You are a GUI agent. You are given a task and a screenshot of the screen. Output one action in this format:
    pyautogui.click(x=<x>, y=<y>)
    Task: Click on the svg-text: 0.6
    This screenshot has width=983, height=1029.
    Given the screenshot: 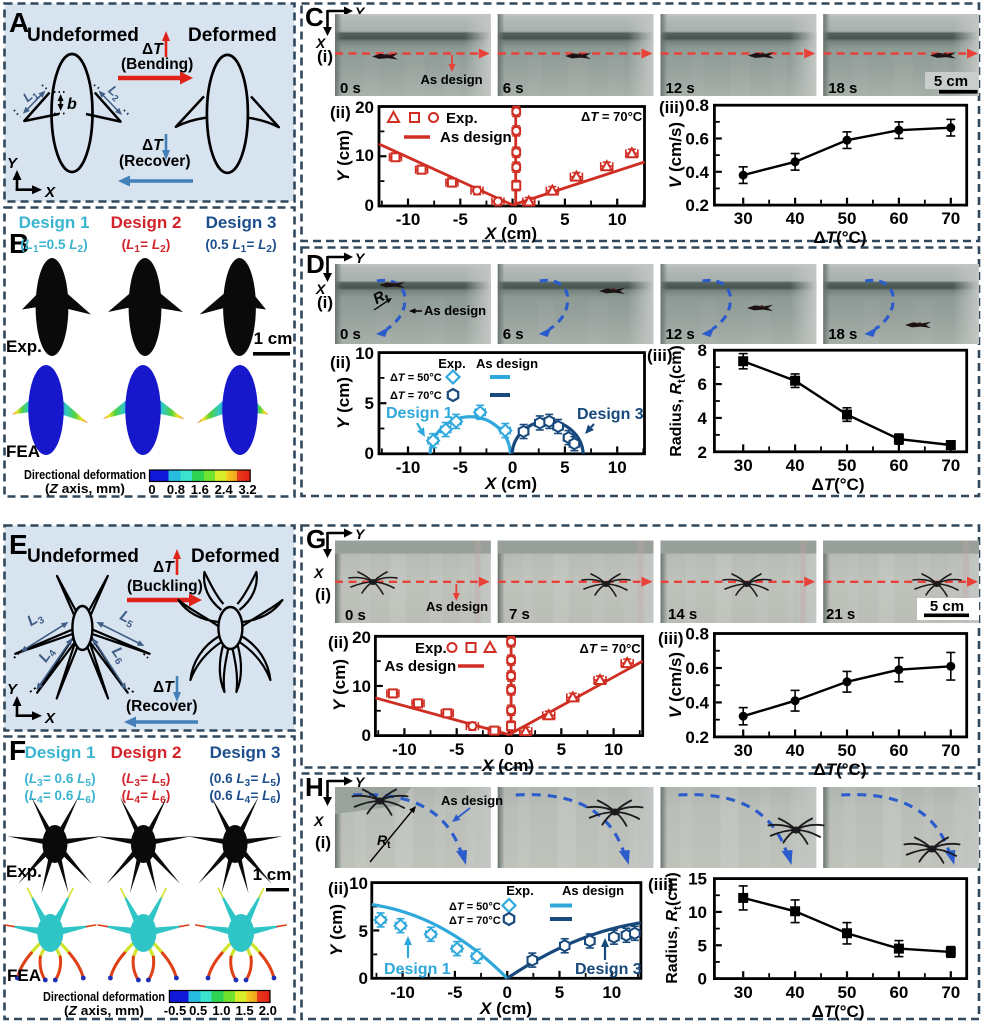 What is the action you would take?
    pyautogui.click(x=697, y=139)
    